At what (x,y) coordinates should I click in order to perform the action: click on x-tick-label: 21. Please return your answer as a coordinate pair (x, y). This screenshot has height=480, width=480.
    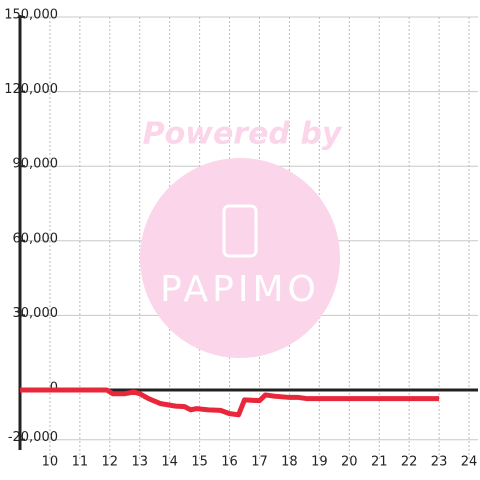
    Looking at the image, I should click on (379, 462).